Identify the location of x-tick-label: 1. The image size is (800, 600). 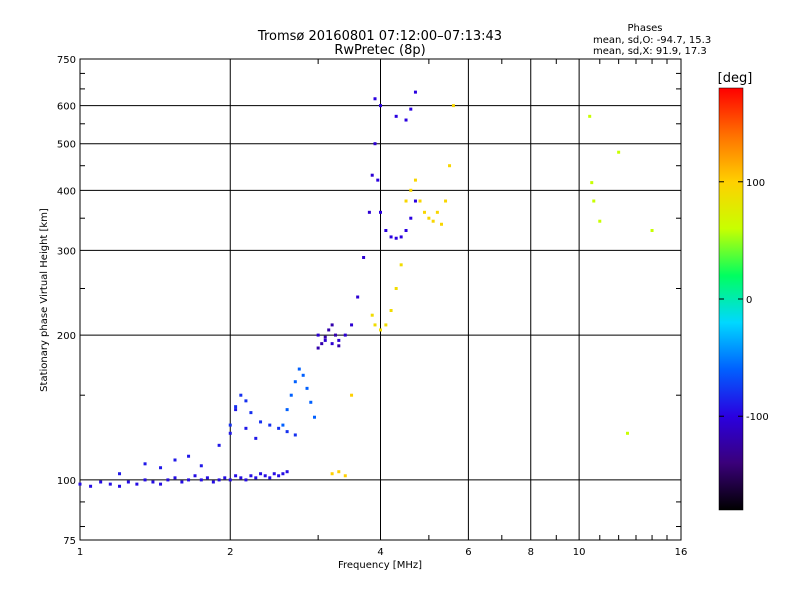
(80, 552).